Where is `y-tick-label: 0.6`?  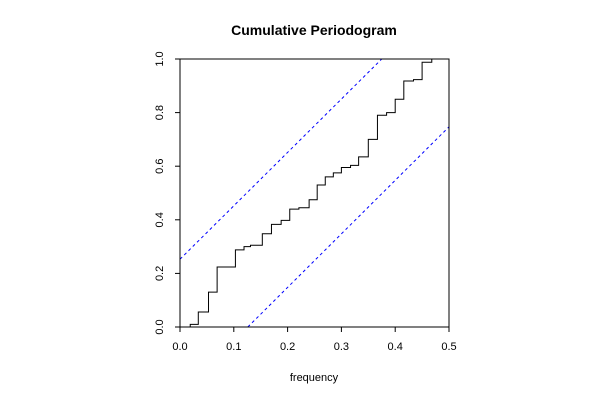
y-tick-label: 0.6 is located at coordinates (160, 166).